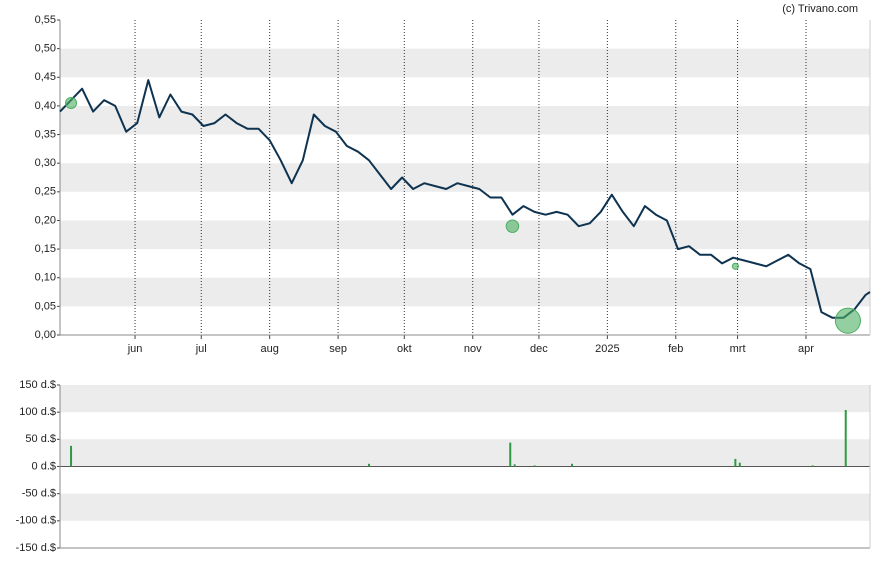 This screenshot has height=565, width=888. Describe the element at coordinates (45, 220) in the screenshot. I see `y-tick-label: 0,20` at that location.